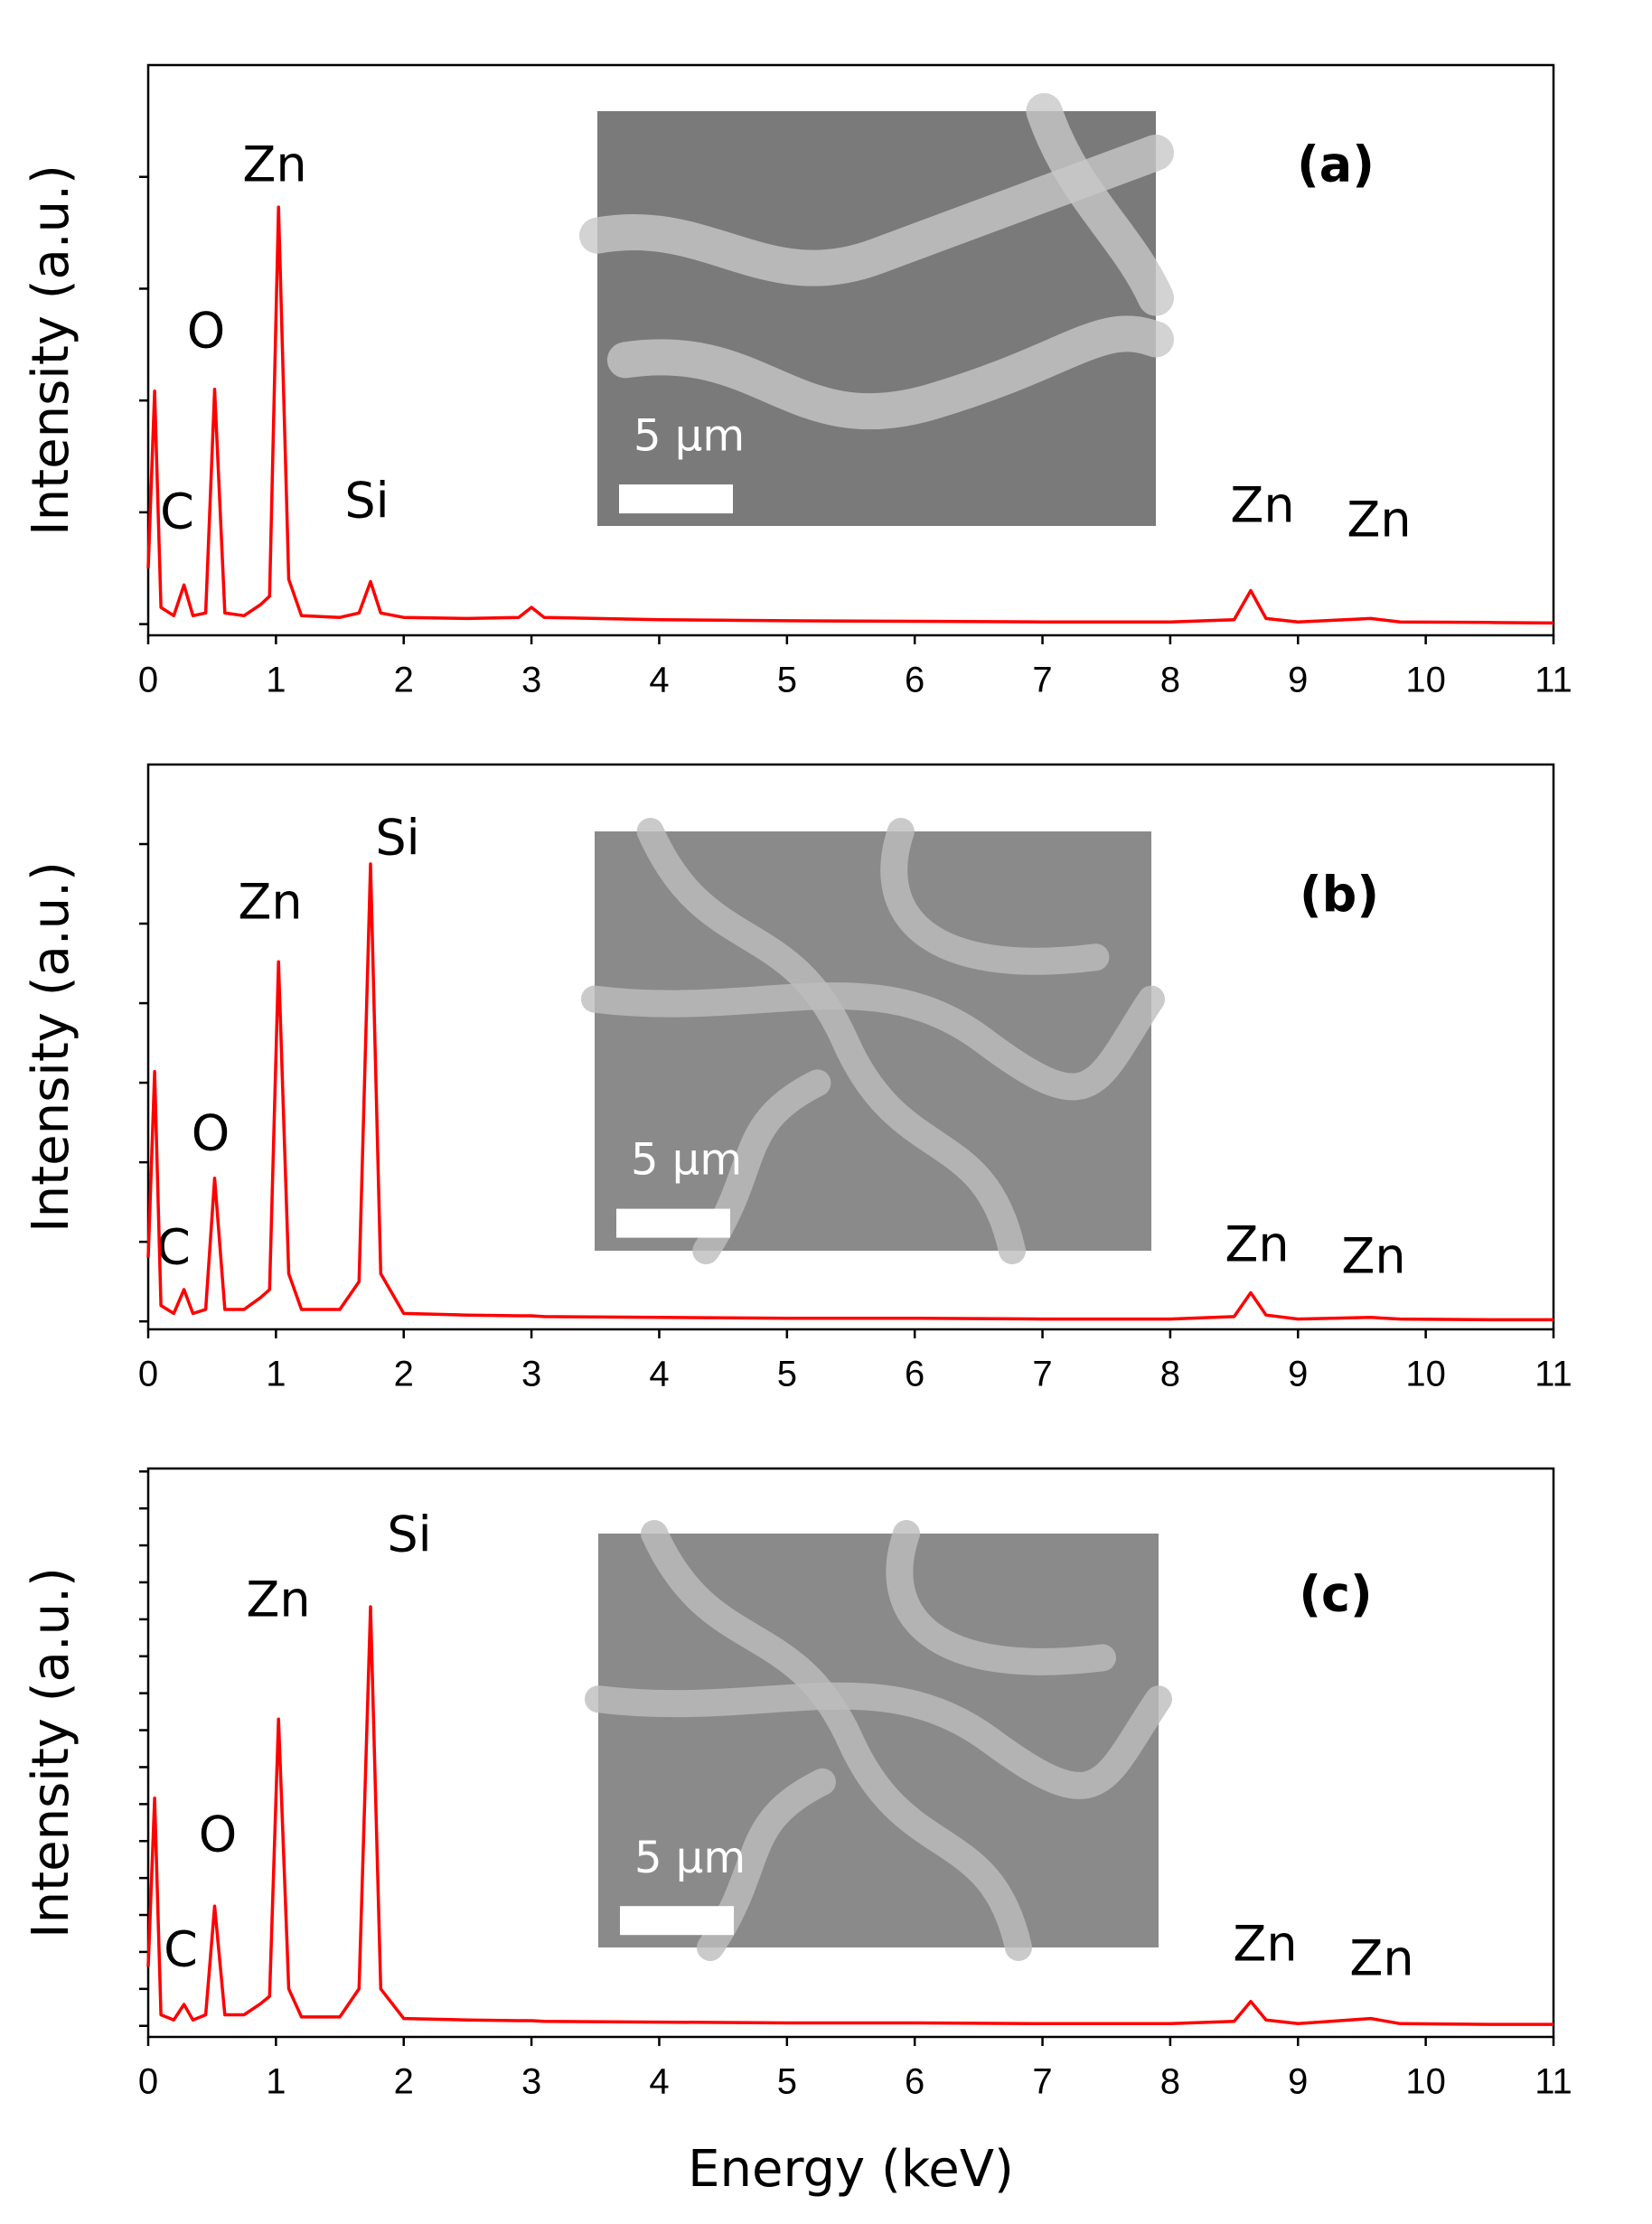  Describe the element at coordinates (1336, 164) in the screenshot. I see `panel-label: (a)` at that location.